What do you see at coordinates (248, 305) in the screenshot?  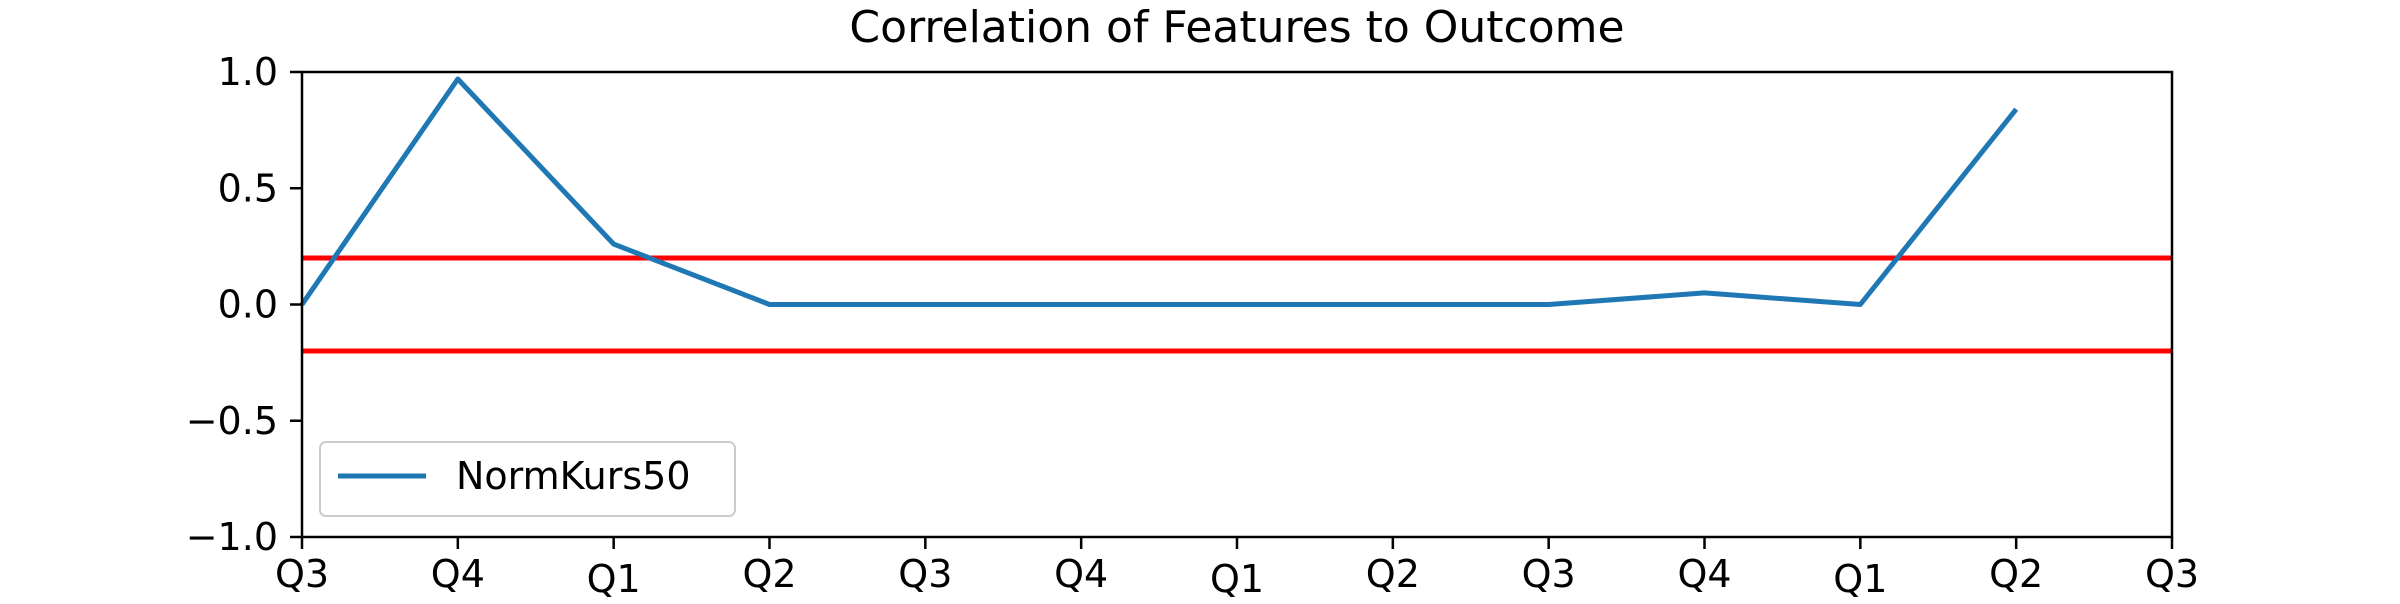 I see `y-tick-label: 0.0` at bounding box center [248, 305].